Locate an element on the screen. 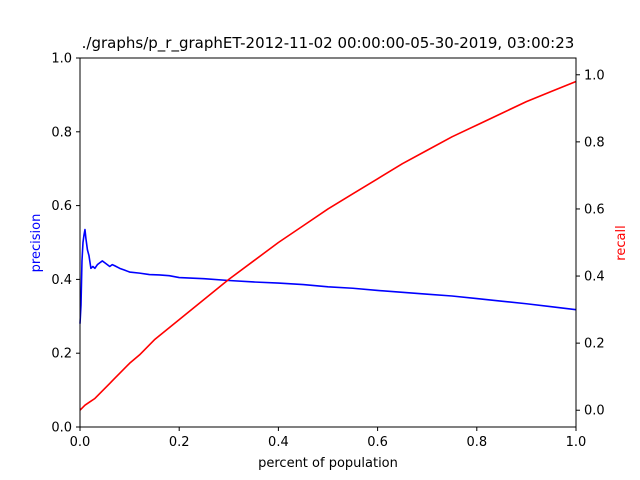 Image resolution: width=640 pixels, height=480 pixels. left-y-axis-label: precision is located at coordinates (36, 243).